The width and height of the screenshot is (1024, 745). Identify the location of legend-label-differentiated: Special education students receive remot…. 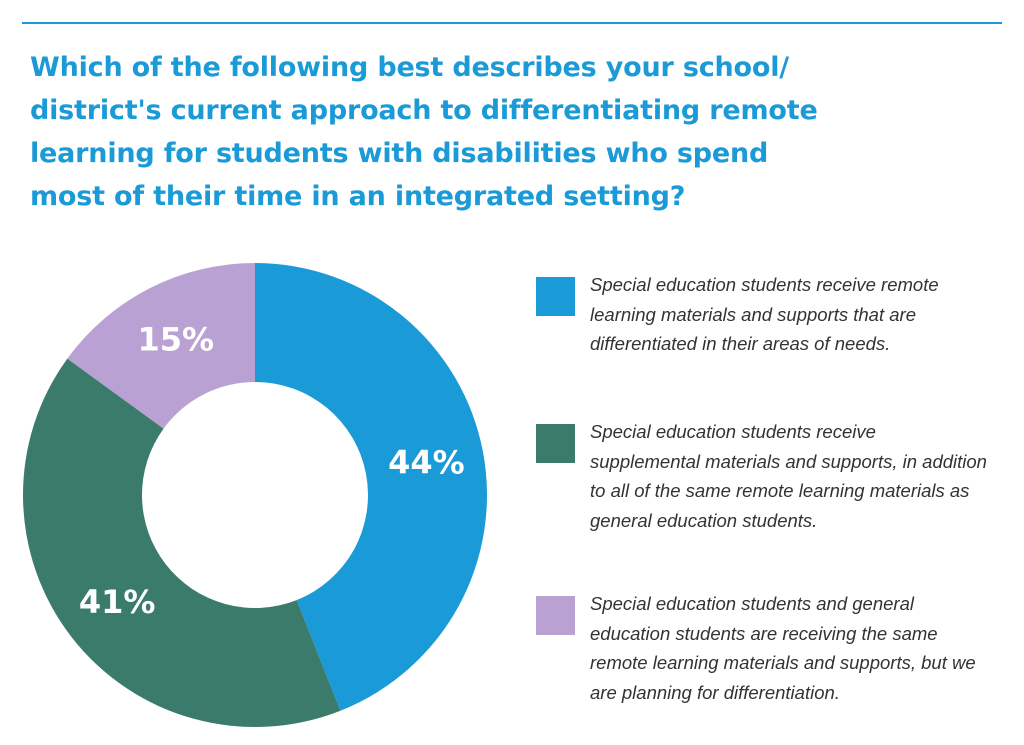
(764, 314).